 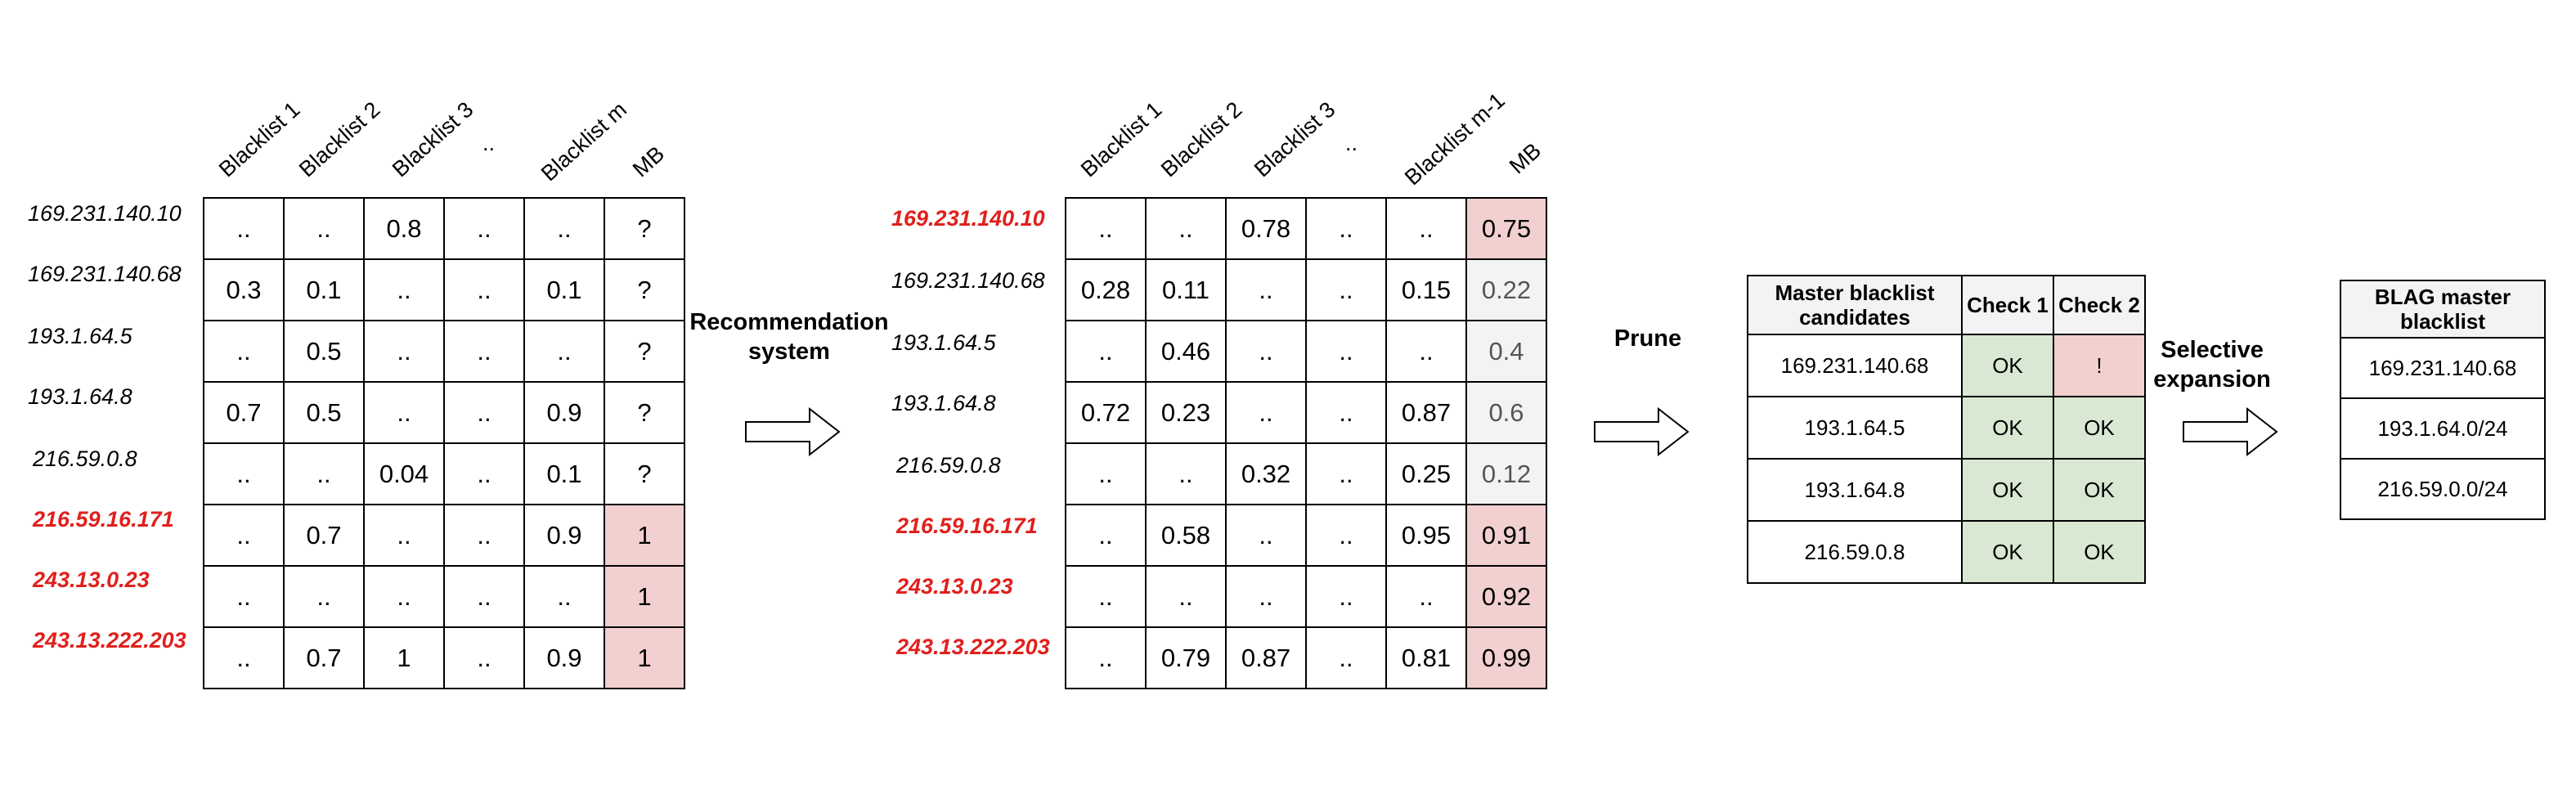 I want to click on prune-label: Prune, so click(x=1647, y=338).